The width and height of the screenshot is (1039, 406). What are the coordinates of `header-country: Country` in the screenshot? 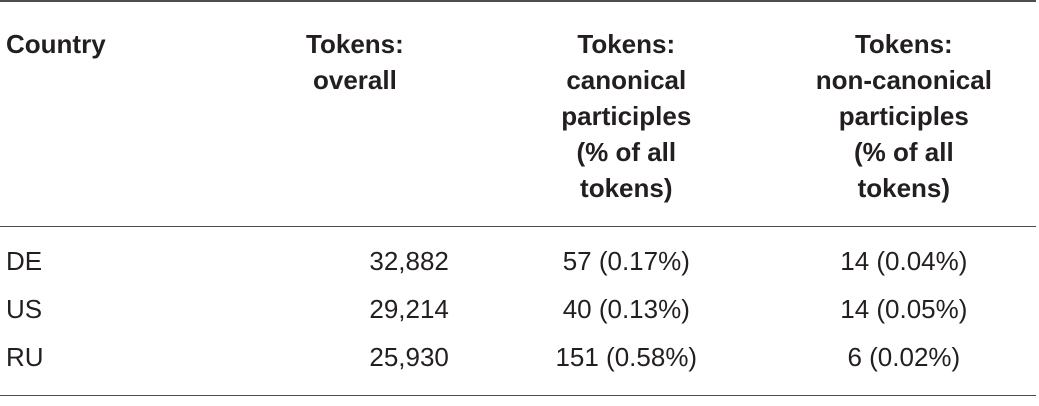 It's located at (114, 114).